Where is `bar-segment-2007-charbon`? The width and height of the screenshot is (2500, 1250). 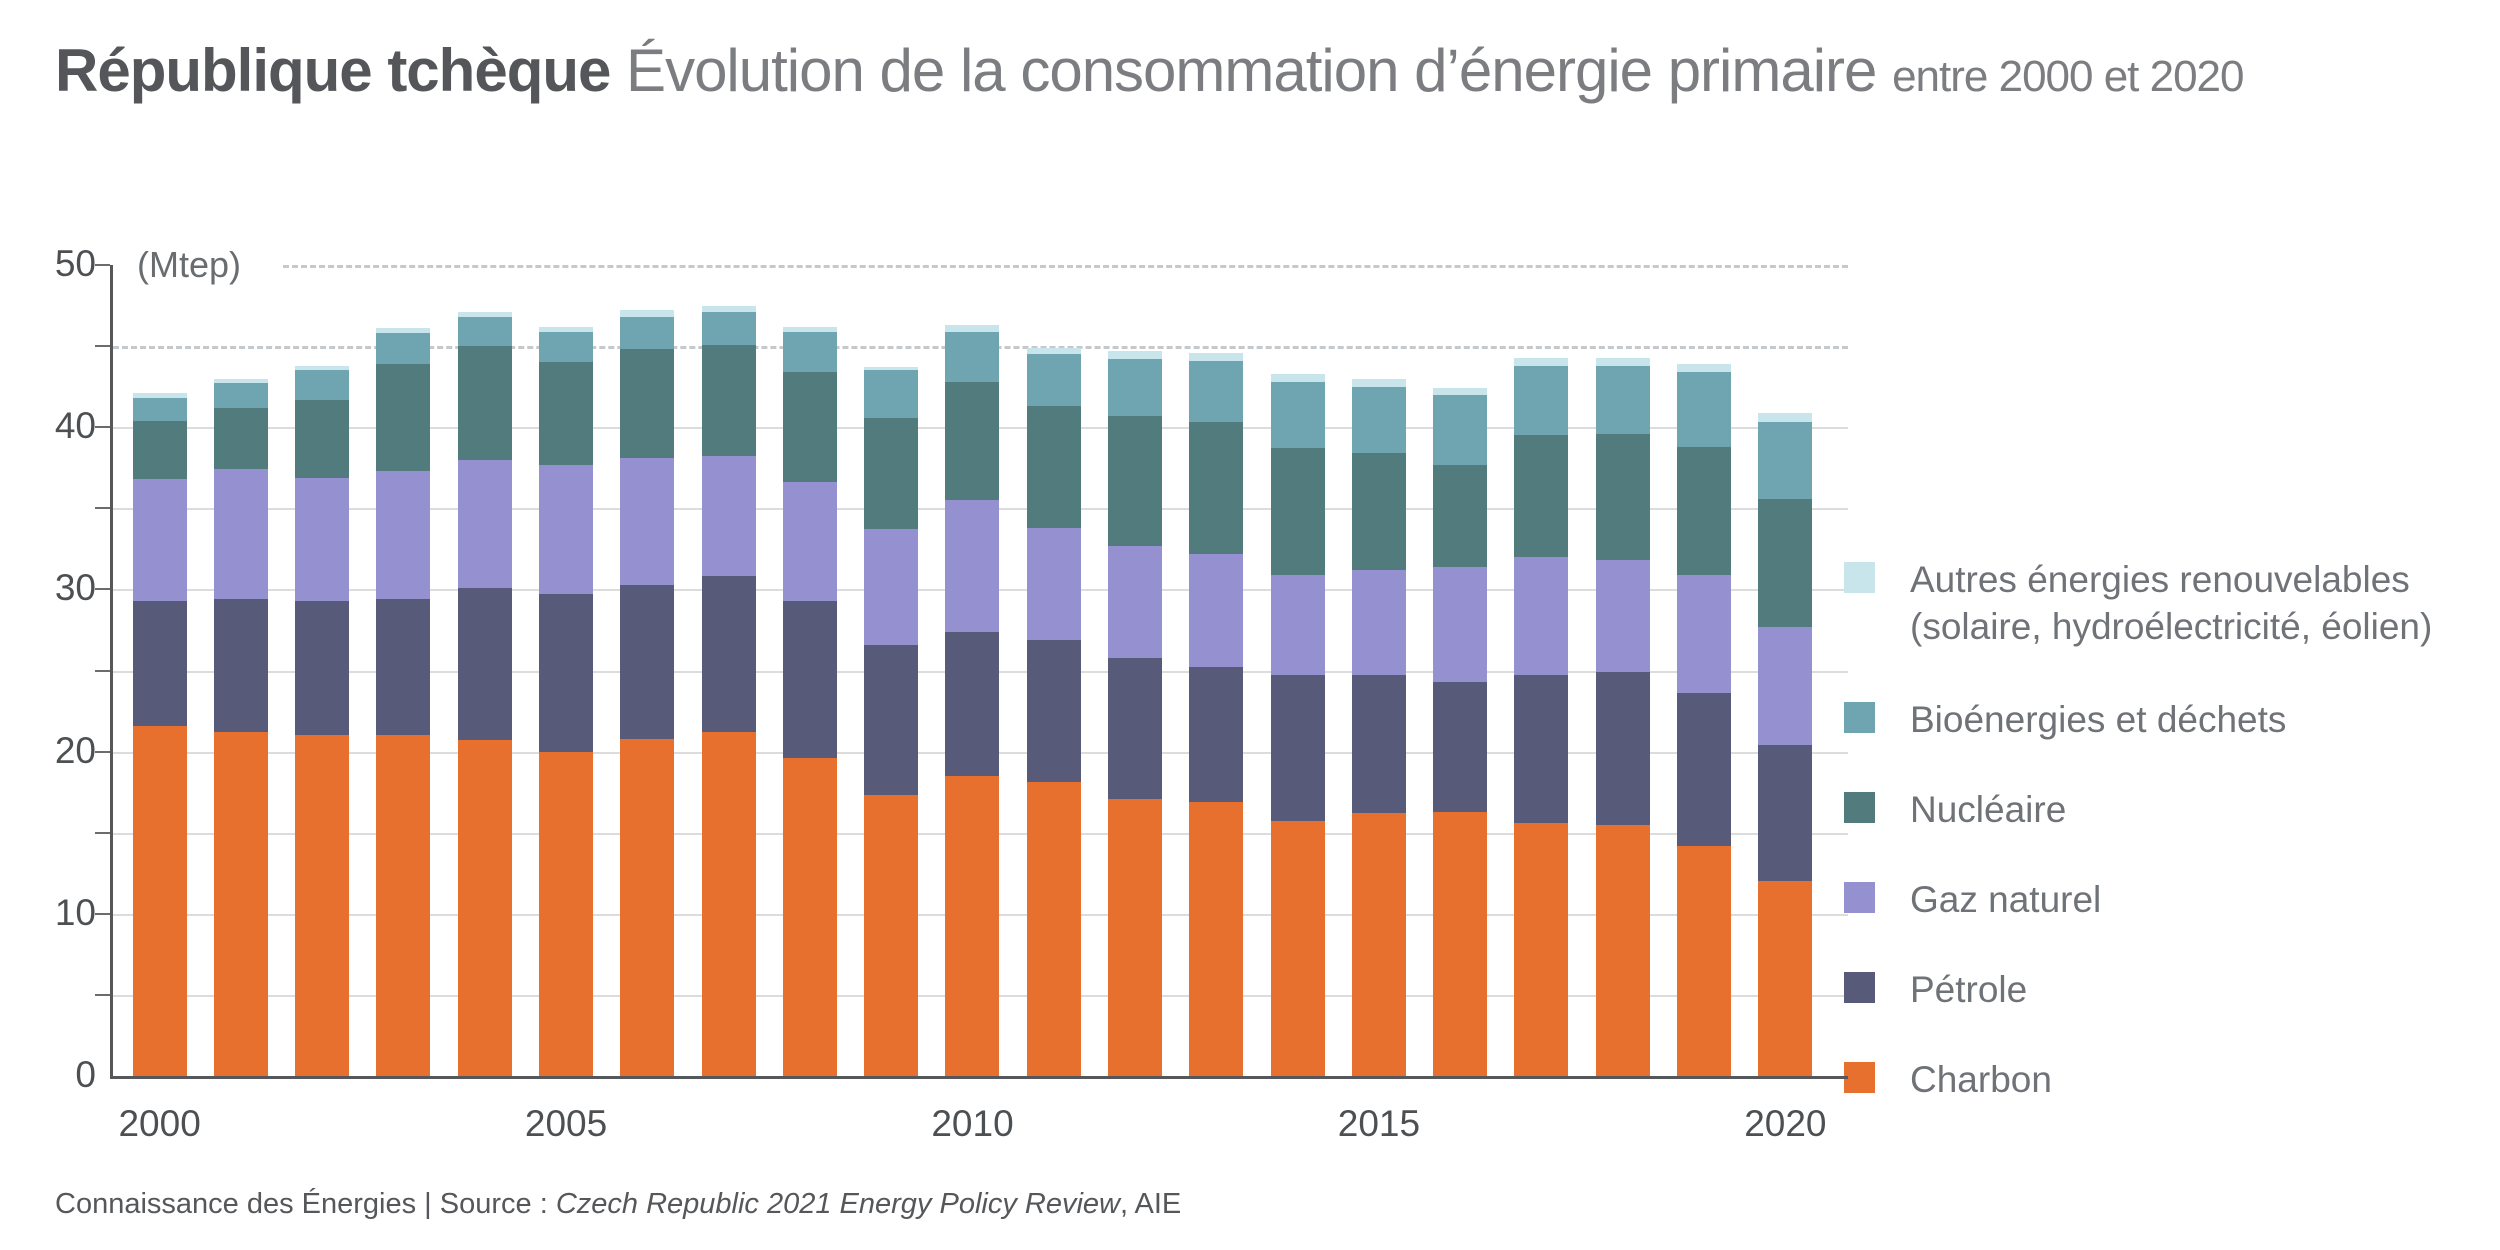 bar-segment-2007-charbon is located at coordinates (728, 904).